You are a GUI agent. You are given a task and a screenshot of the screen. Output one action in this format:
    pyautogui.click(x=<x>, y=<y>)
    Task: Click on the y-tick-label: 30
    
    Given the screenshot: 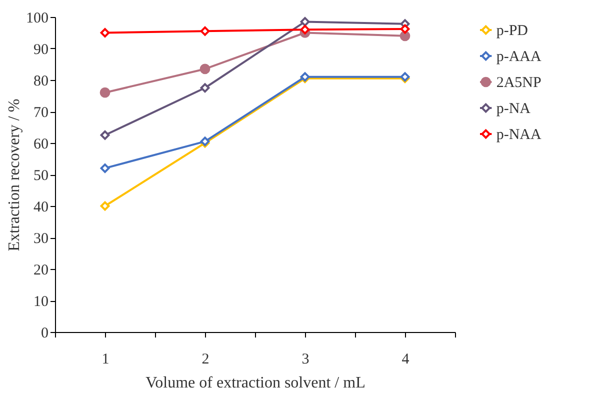 What is the action you would take?
    pyautogui.click(x=41, y=239)
    